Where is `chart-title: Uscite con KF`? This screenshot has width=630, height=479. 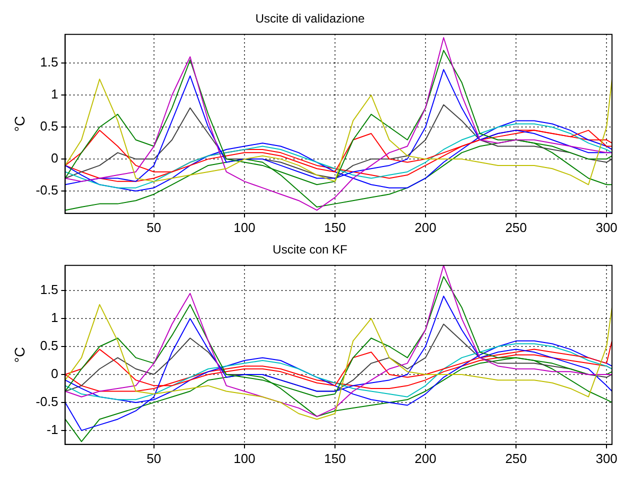
chart-title: Uscite con KF is located at coordinates (310, 249).